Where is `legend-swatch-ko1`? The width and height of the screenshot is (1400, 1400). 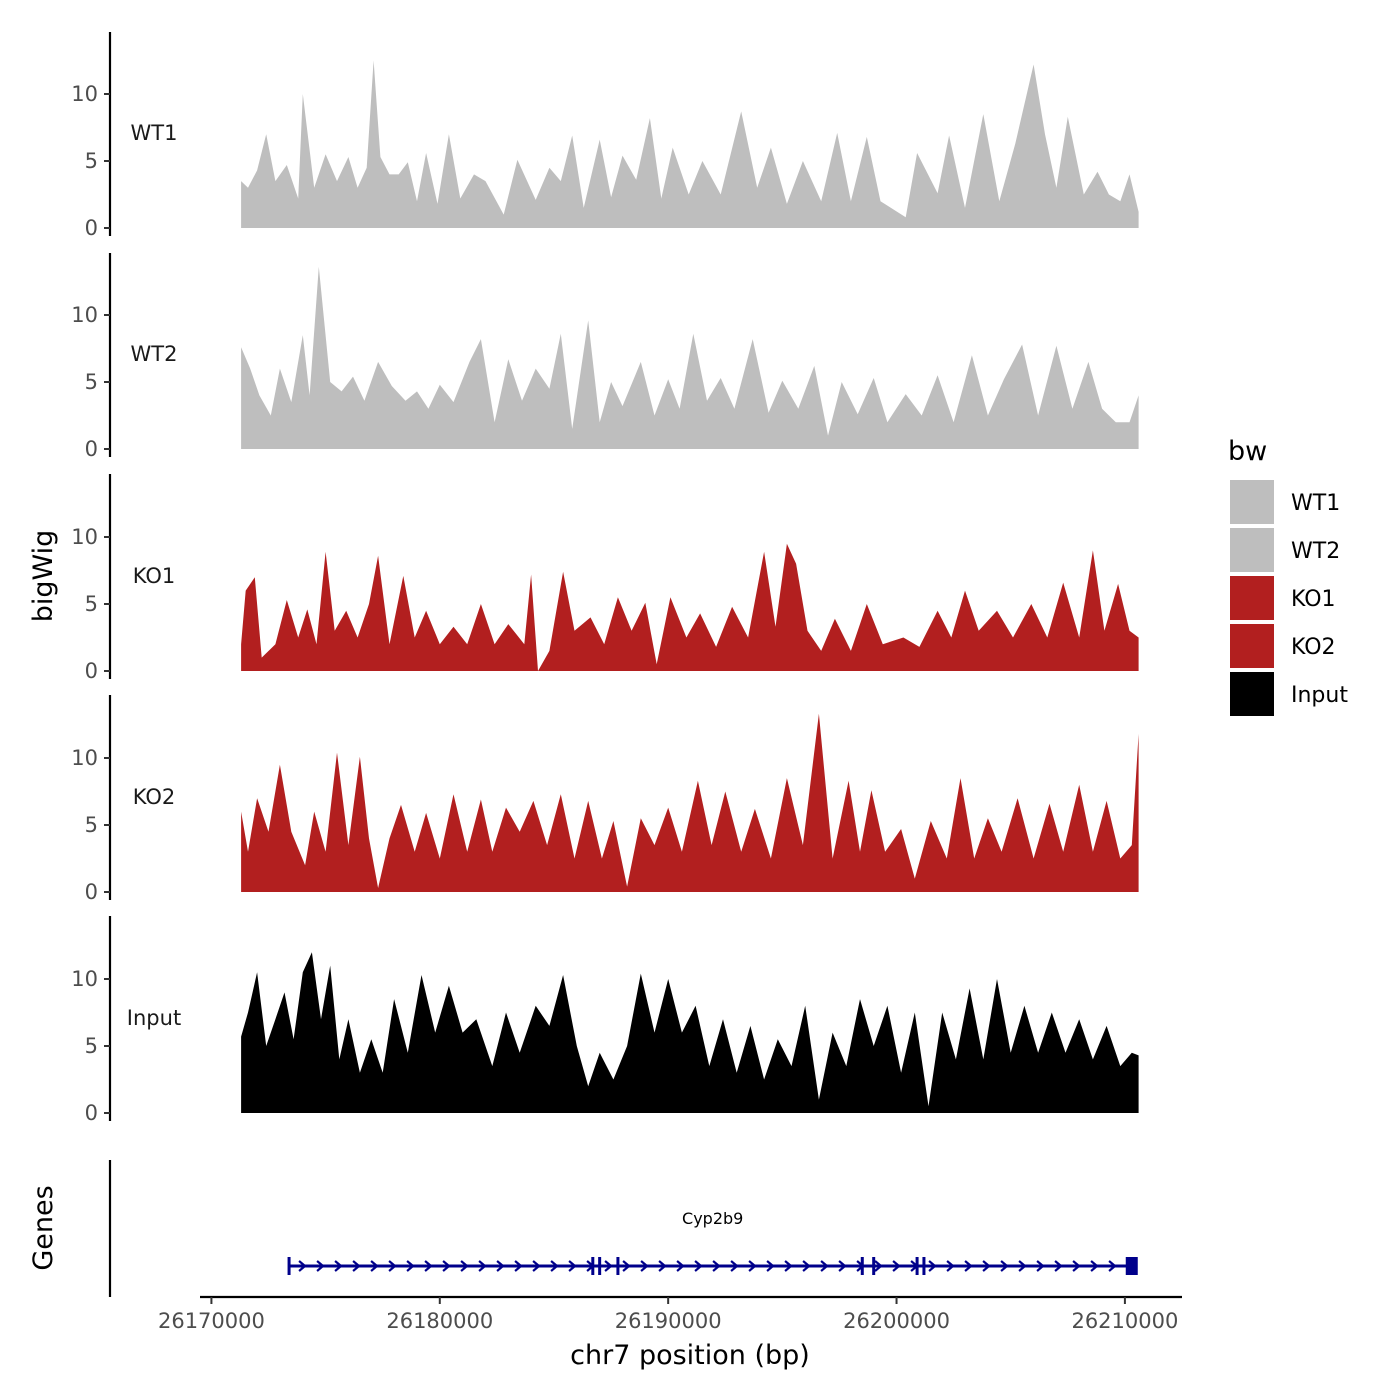
legend-swatch-ko1 is located at coordinates (1252, 598).